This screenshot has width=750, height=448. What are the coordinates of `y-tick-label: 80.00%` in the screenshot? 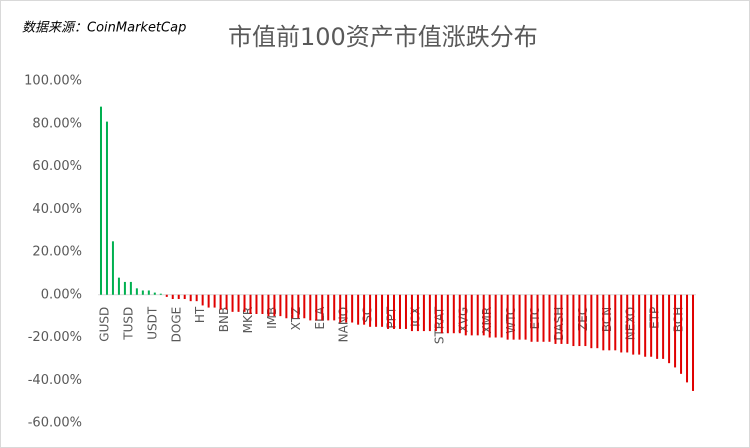 It's located at (57, 123).